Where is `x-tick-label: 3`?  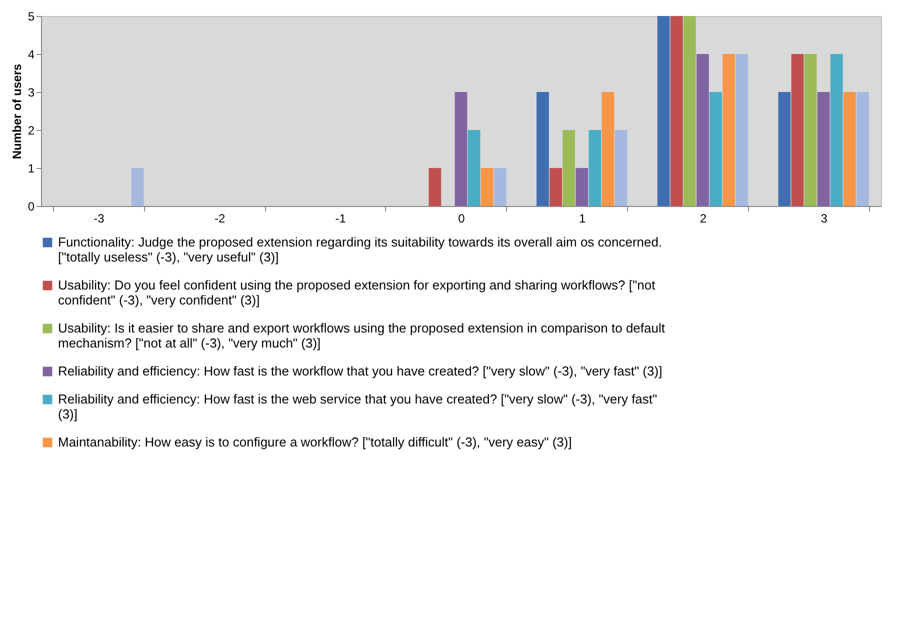 x-tick-label: 3 is located at coordinates (824, 219).